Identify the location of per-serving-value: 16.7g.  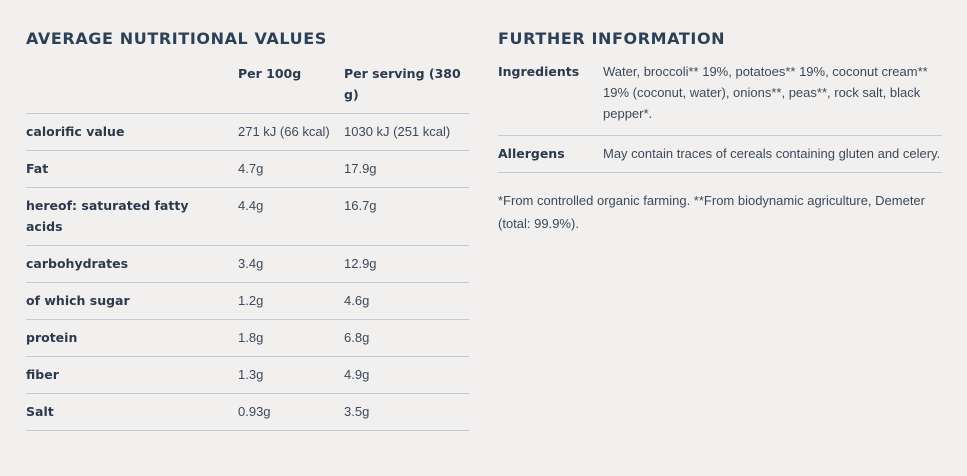
(406, 216).